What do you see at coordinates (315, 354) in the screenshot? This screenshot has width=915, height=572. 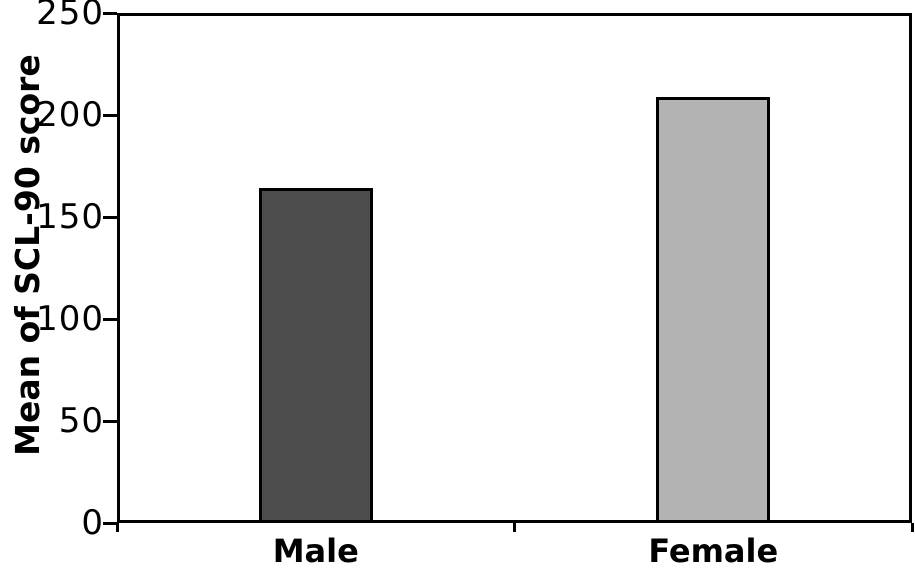 I see `bar-male` at bounding box center [315, 354].